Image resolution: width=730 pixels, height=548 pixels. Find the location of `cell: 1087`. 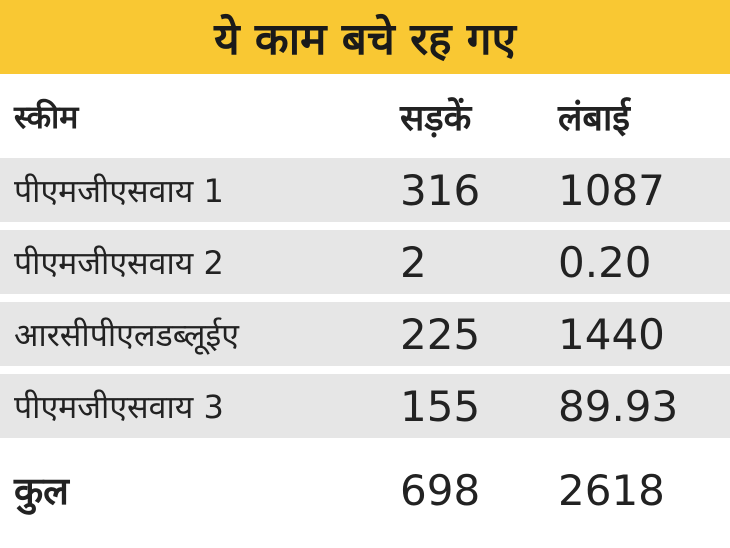

cell: 1087 is located at coordinates (611, 190).